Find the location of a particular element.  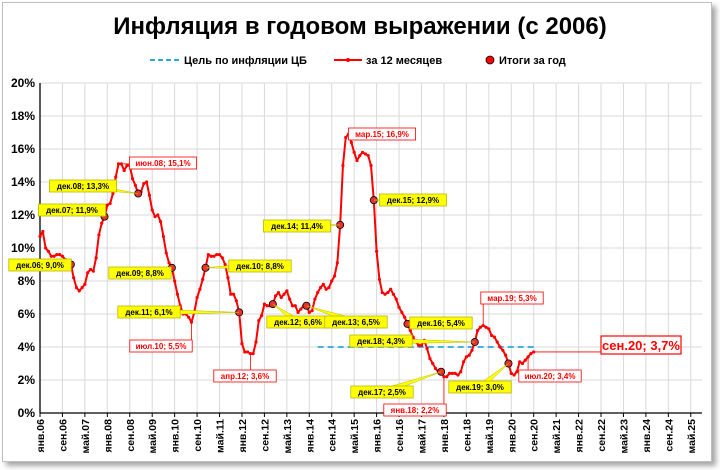

label-text: дек.17; 2,5% is located at coordinates (382, 392).